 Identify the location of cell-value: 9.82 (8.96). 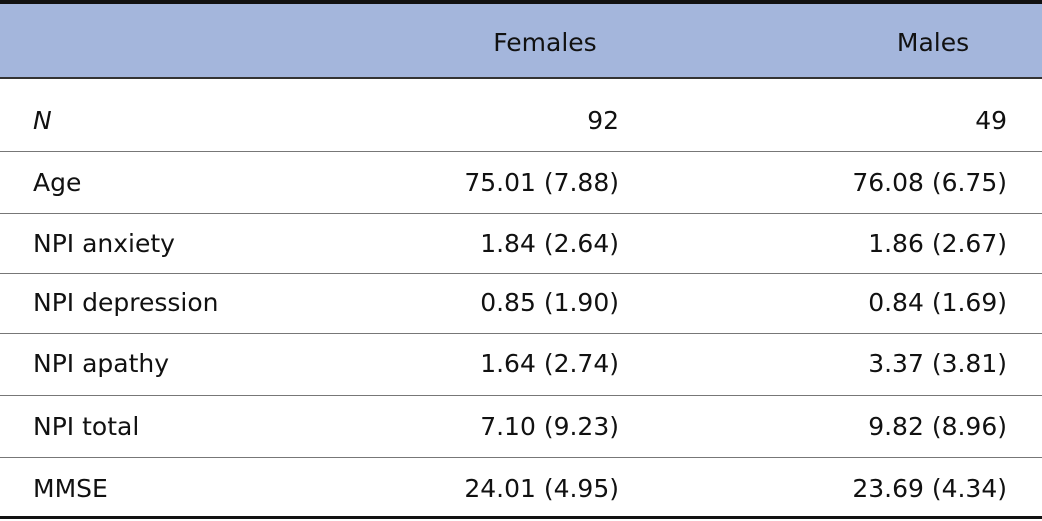
(937, 426).